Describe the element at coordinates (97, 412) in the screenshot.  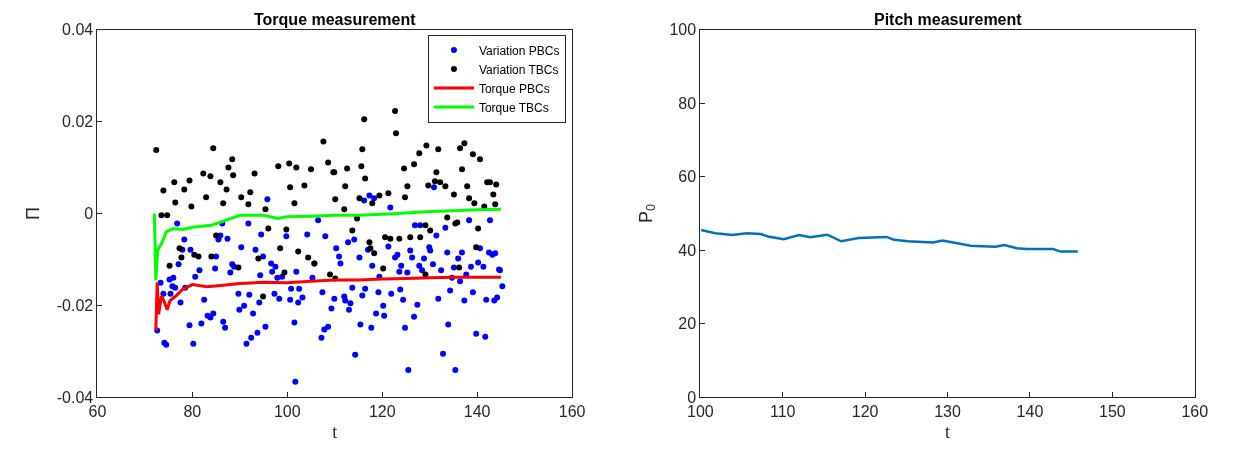
I see `x-tick-label: 60` at that location.